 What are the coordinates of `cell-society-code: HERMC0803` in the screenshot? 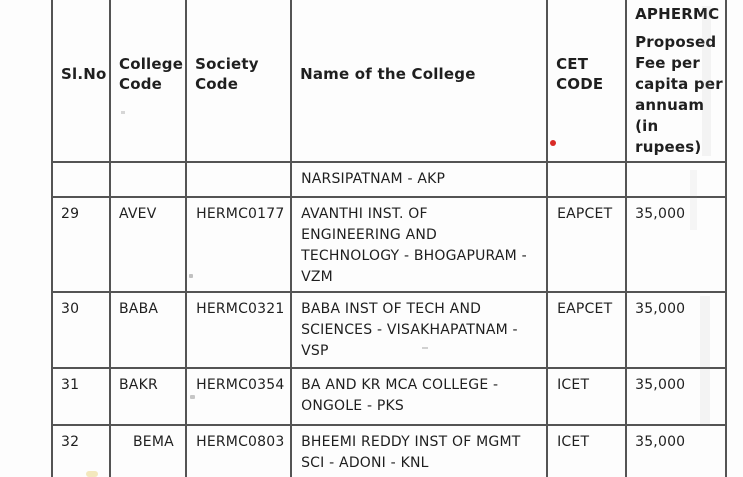 It's located at (239, 450).